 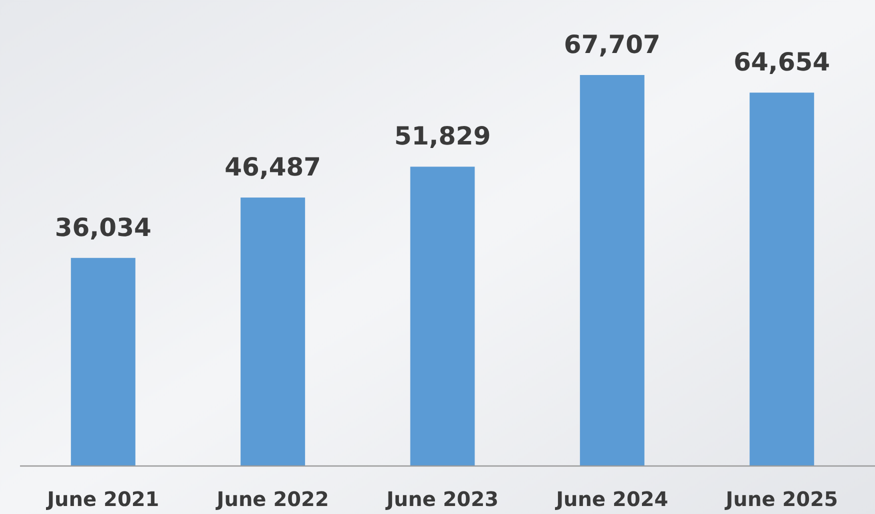 What do you see at coordinates (102, 499) in the screenshot?
I see `x-tick-label: June 2021` at bounding box center [102, 499].